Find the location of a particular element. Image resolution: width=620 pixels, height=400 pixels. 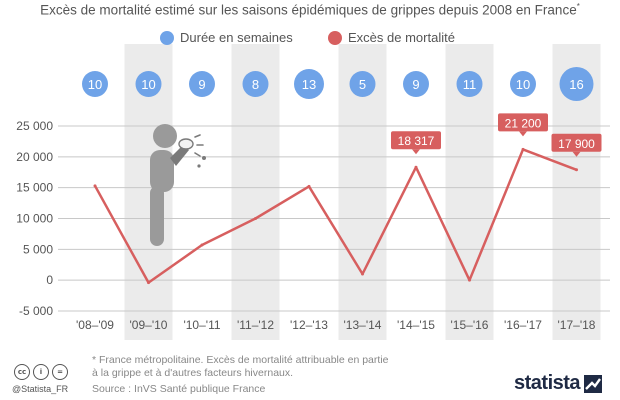

duration-label: 8 is located at coordinates (255, 84).